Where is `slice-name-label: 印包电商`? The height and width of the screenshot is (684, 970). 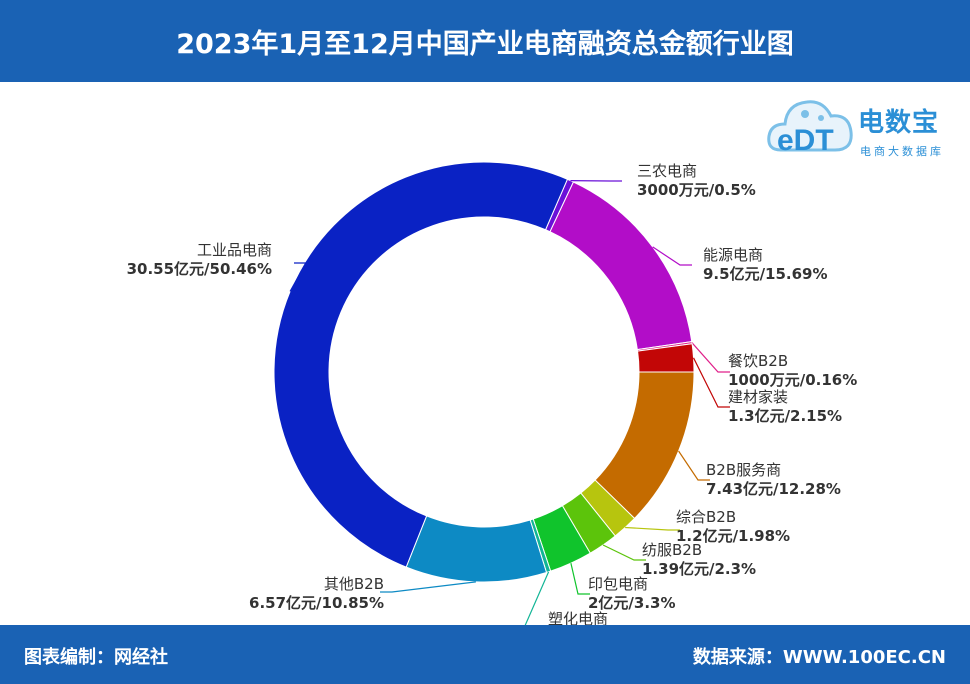 slice-name-label: 印包电商 is located at coordinates (618, 584).